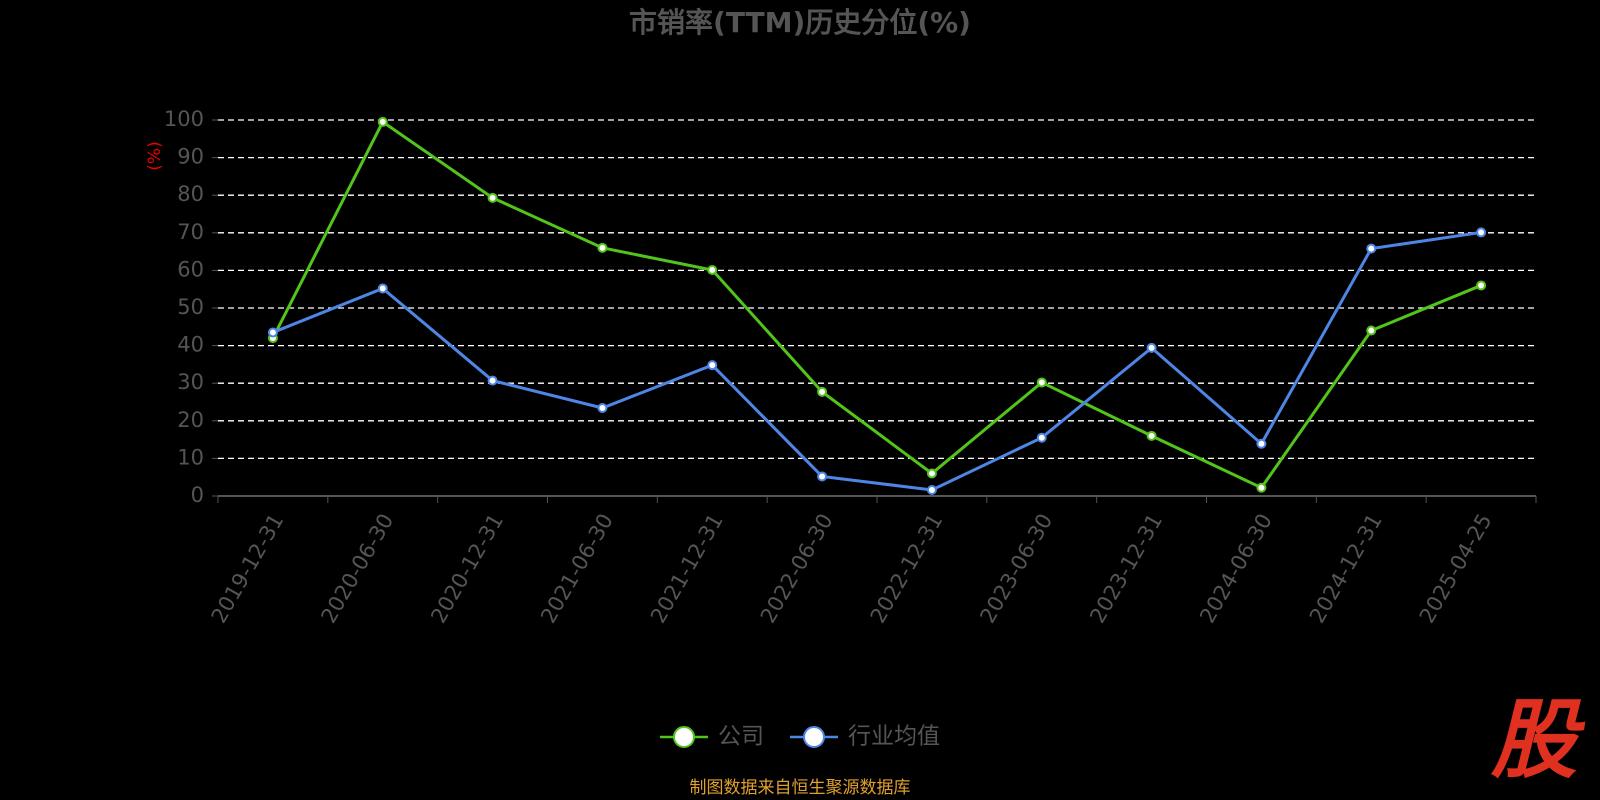 The height and width of the screenshot is (800, 1600). Describe the element at coordinates (190, 269) in the screenshot. I see `y-tick-label: 60` at that location.